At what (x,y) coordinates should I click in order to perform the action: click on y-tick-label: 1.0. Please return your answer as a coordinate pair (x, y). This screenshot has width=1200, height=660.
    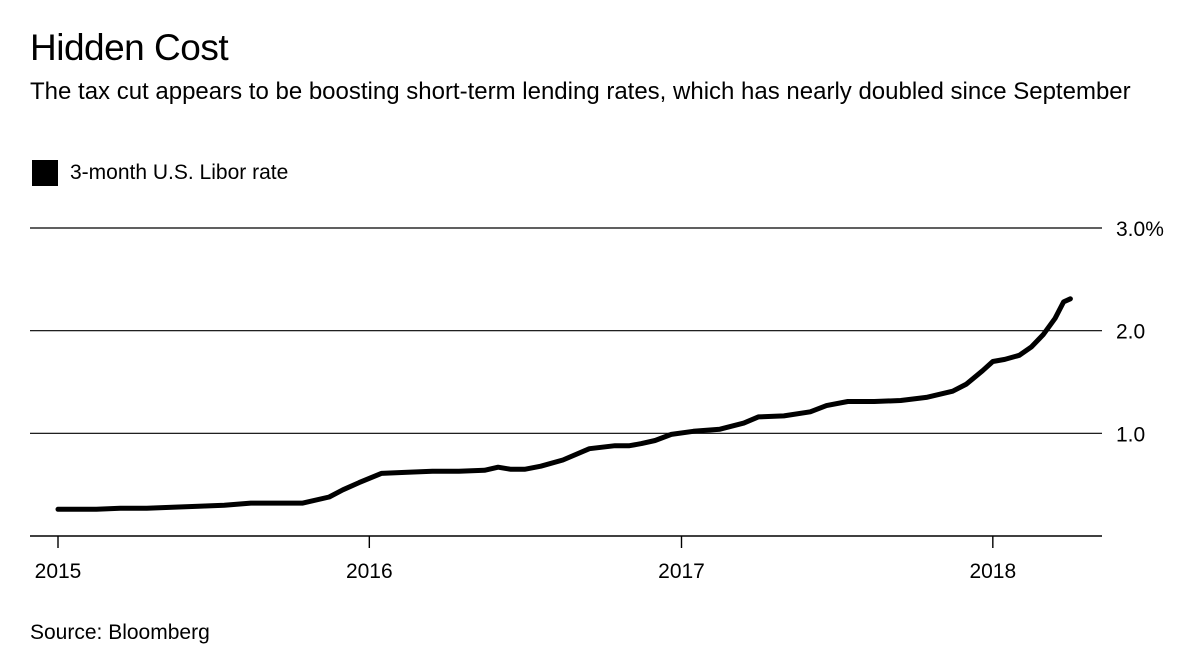
    Looking at the image, I should click on (1130, 434).